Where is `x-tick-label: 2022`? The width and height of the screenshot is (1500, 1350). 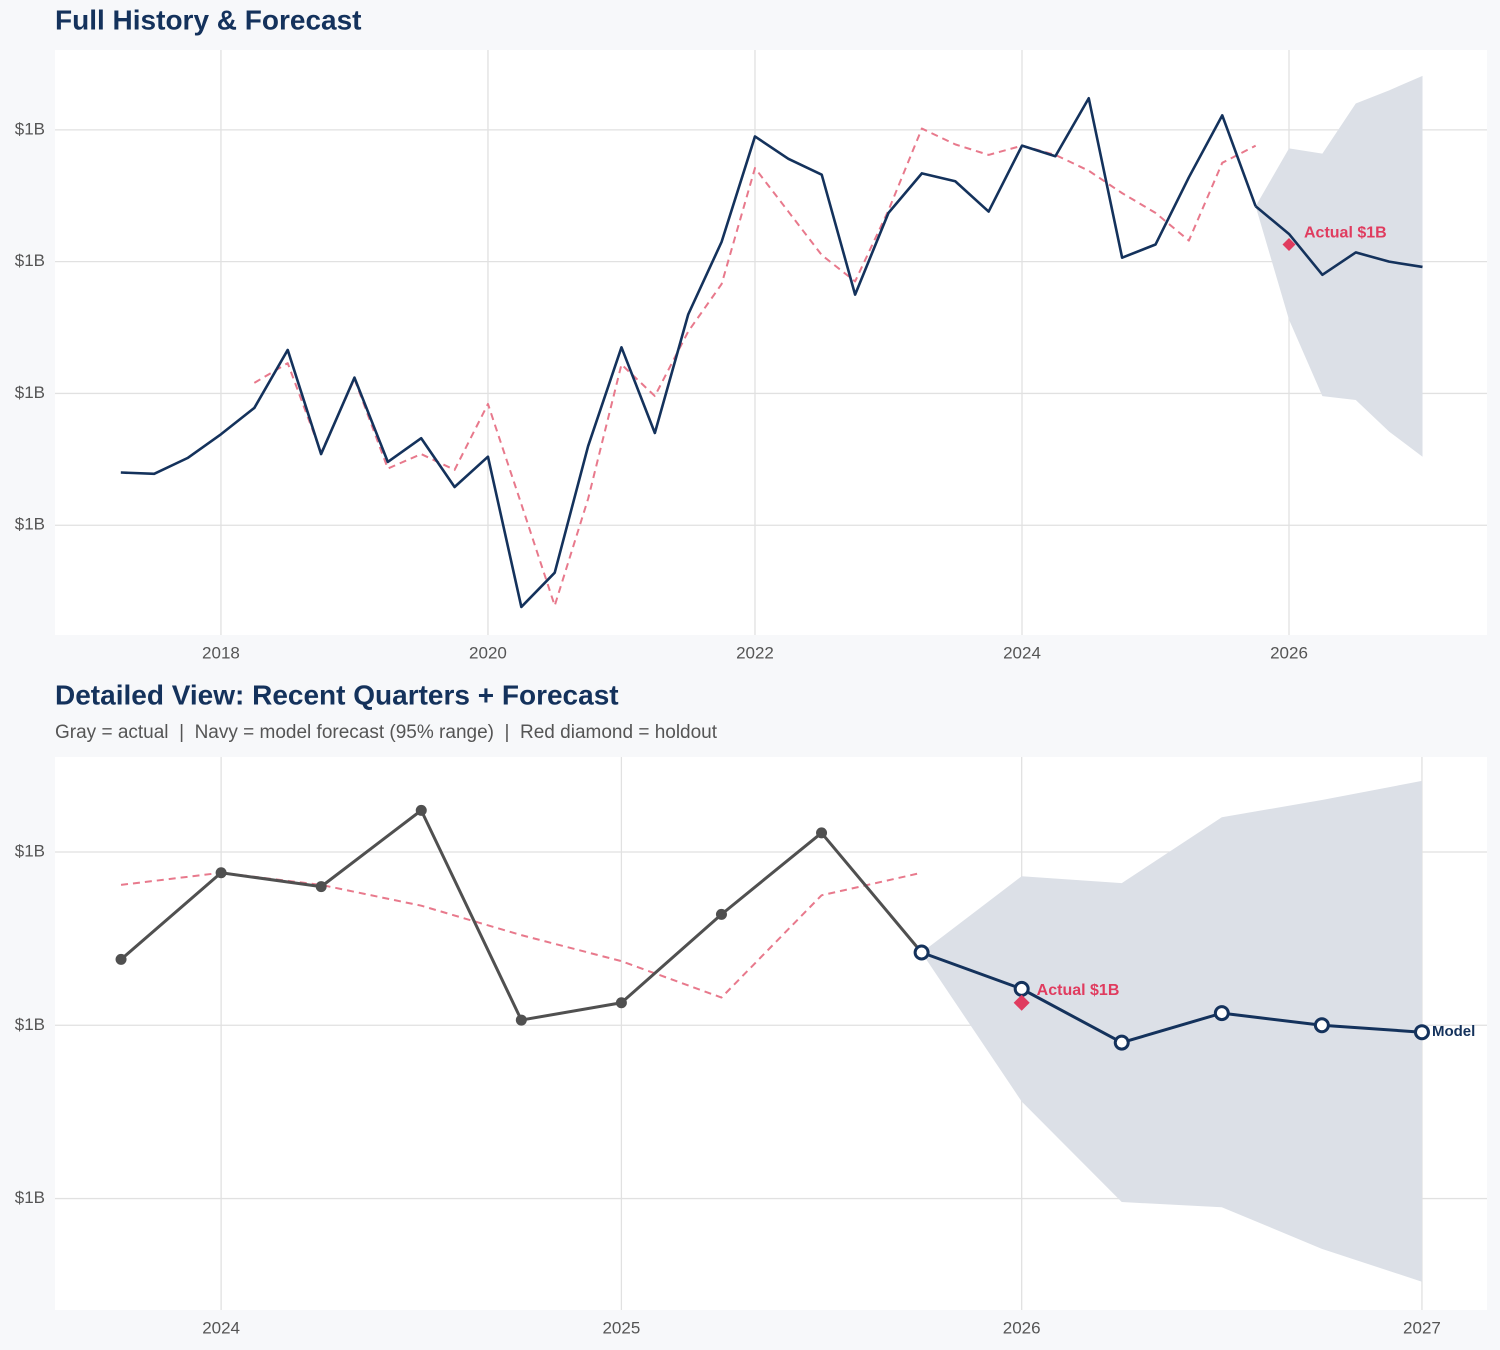
x-tick-label: 2022 is located at coordinates (755, 652).